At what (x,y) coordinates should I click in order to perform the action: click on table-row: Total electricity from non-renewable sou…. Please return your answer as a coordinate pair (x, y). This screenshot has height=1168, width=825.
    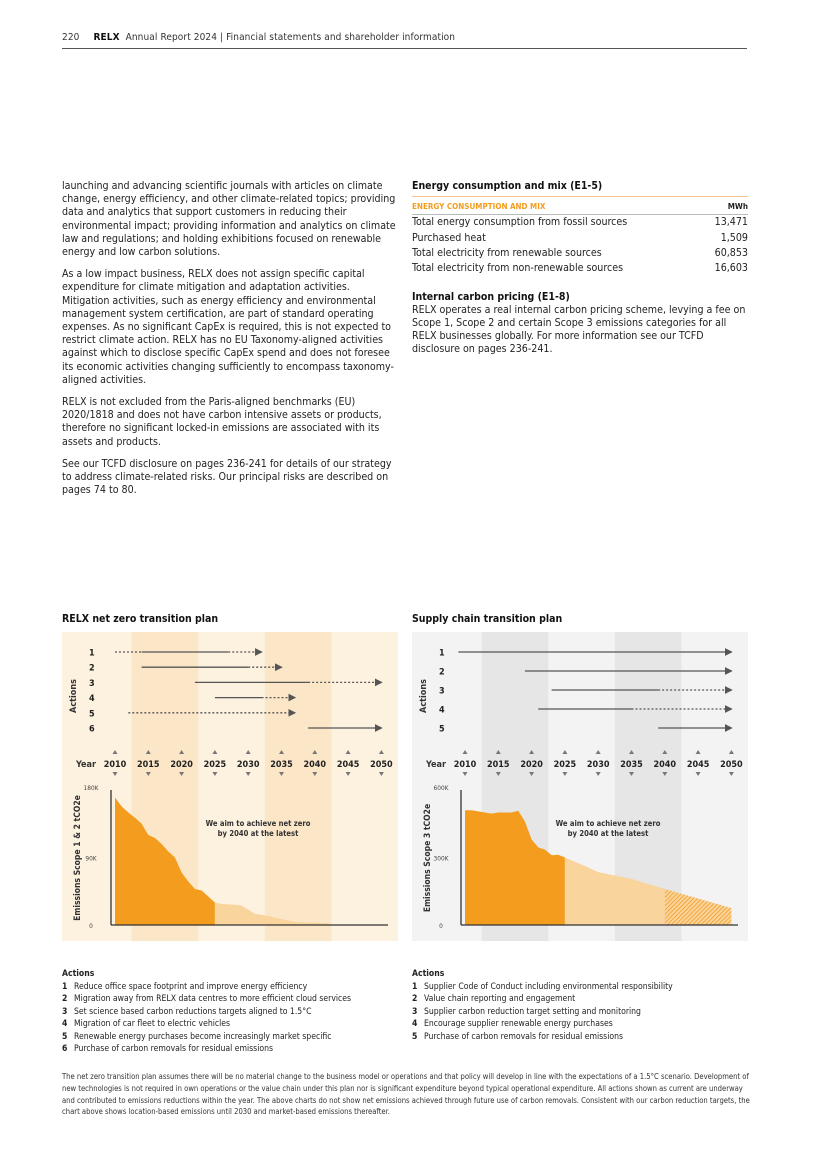
    Looking at the image, I should click on (580, 268).